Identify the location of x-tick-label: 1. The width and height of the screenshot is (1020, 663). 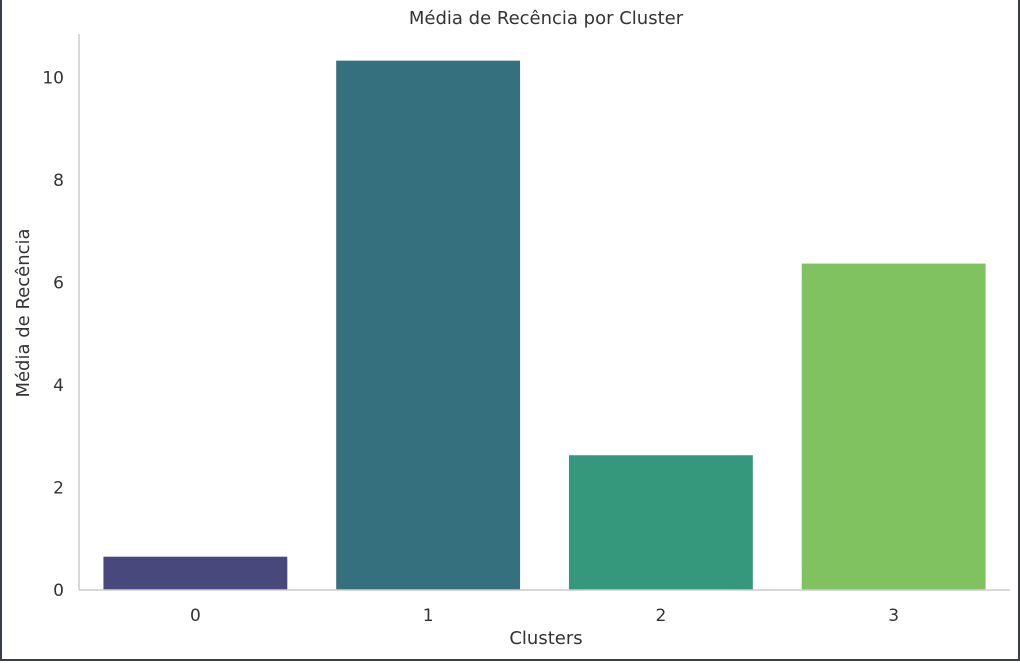
(428, 616).